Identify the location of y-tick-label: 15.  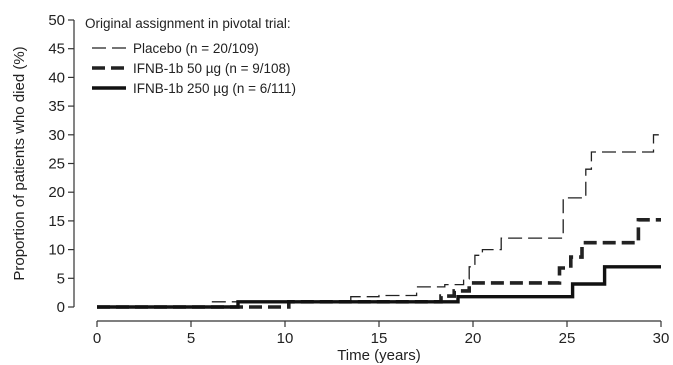
(56, 221).